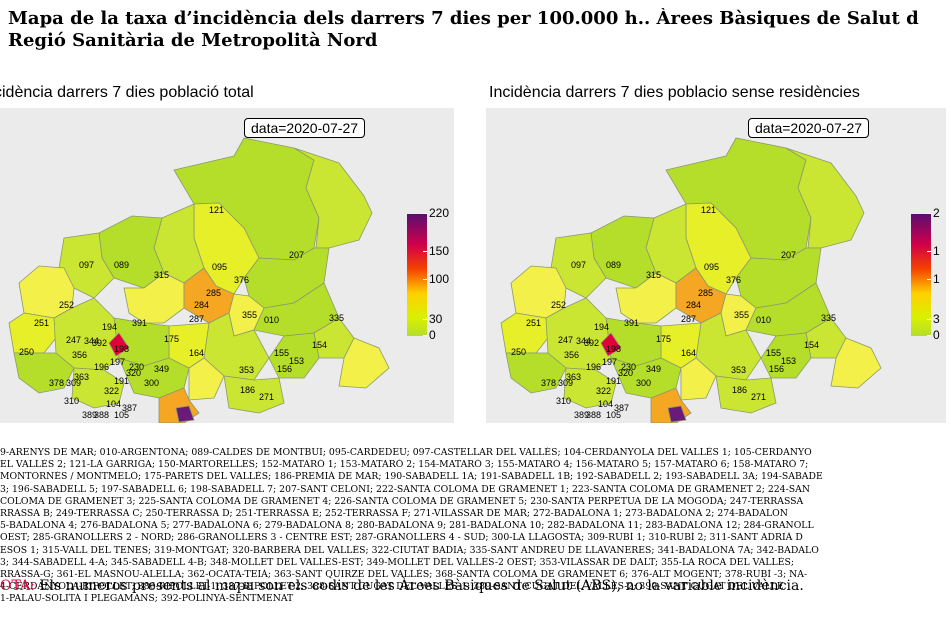 The image size is (950, 634). Describe the element at coordinates (739, 390) in the screenshot. I see `region-code-label: 186` at that location.